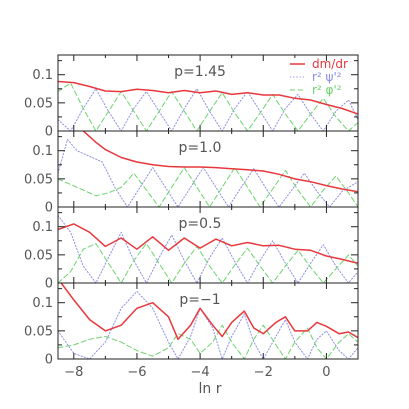  I want to click on x-axis-title: ln r, so click(210, 389).